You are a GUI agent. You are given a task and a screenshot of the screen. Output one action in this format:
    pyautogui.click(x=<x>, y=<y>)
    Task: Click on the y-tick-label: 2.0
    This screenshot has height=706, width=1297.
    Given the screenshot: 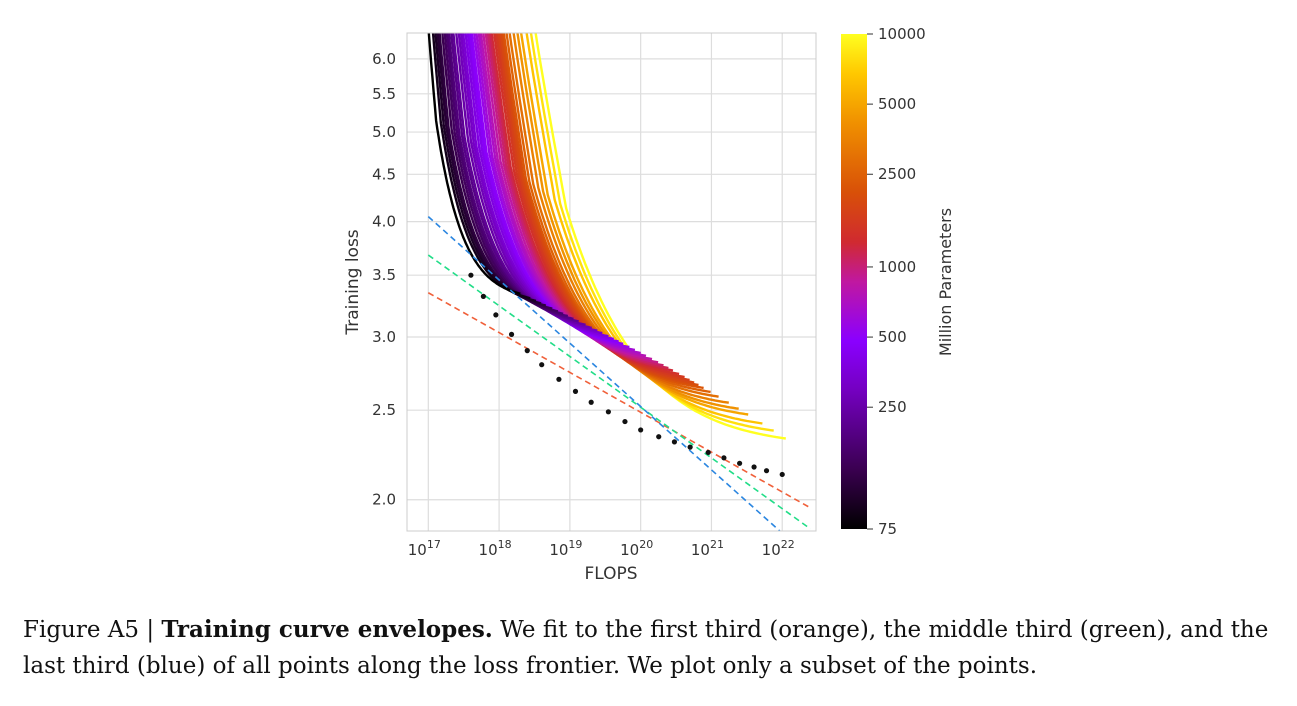 What is the action you would take?
    pyautogui.click(x=384, y=500)
    